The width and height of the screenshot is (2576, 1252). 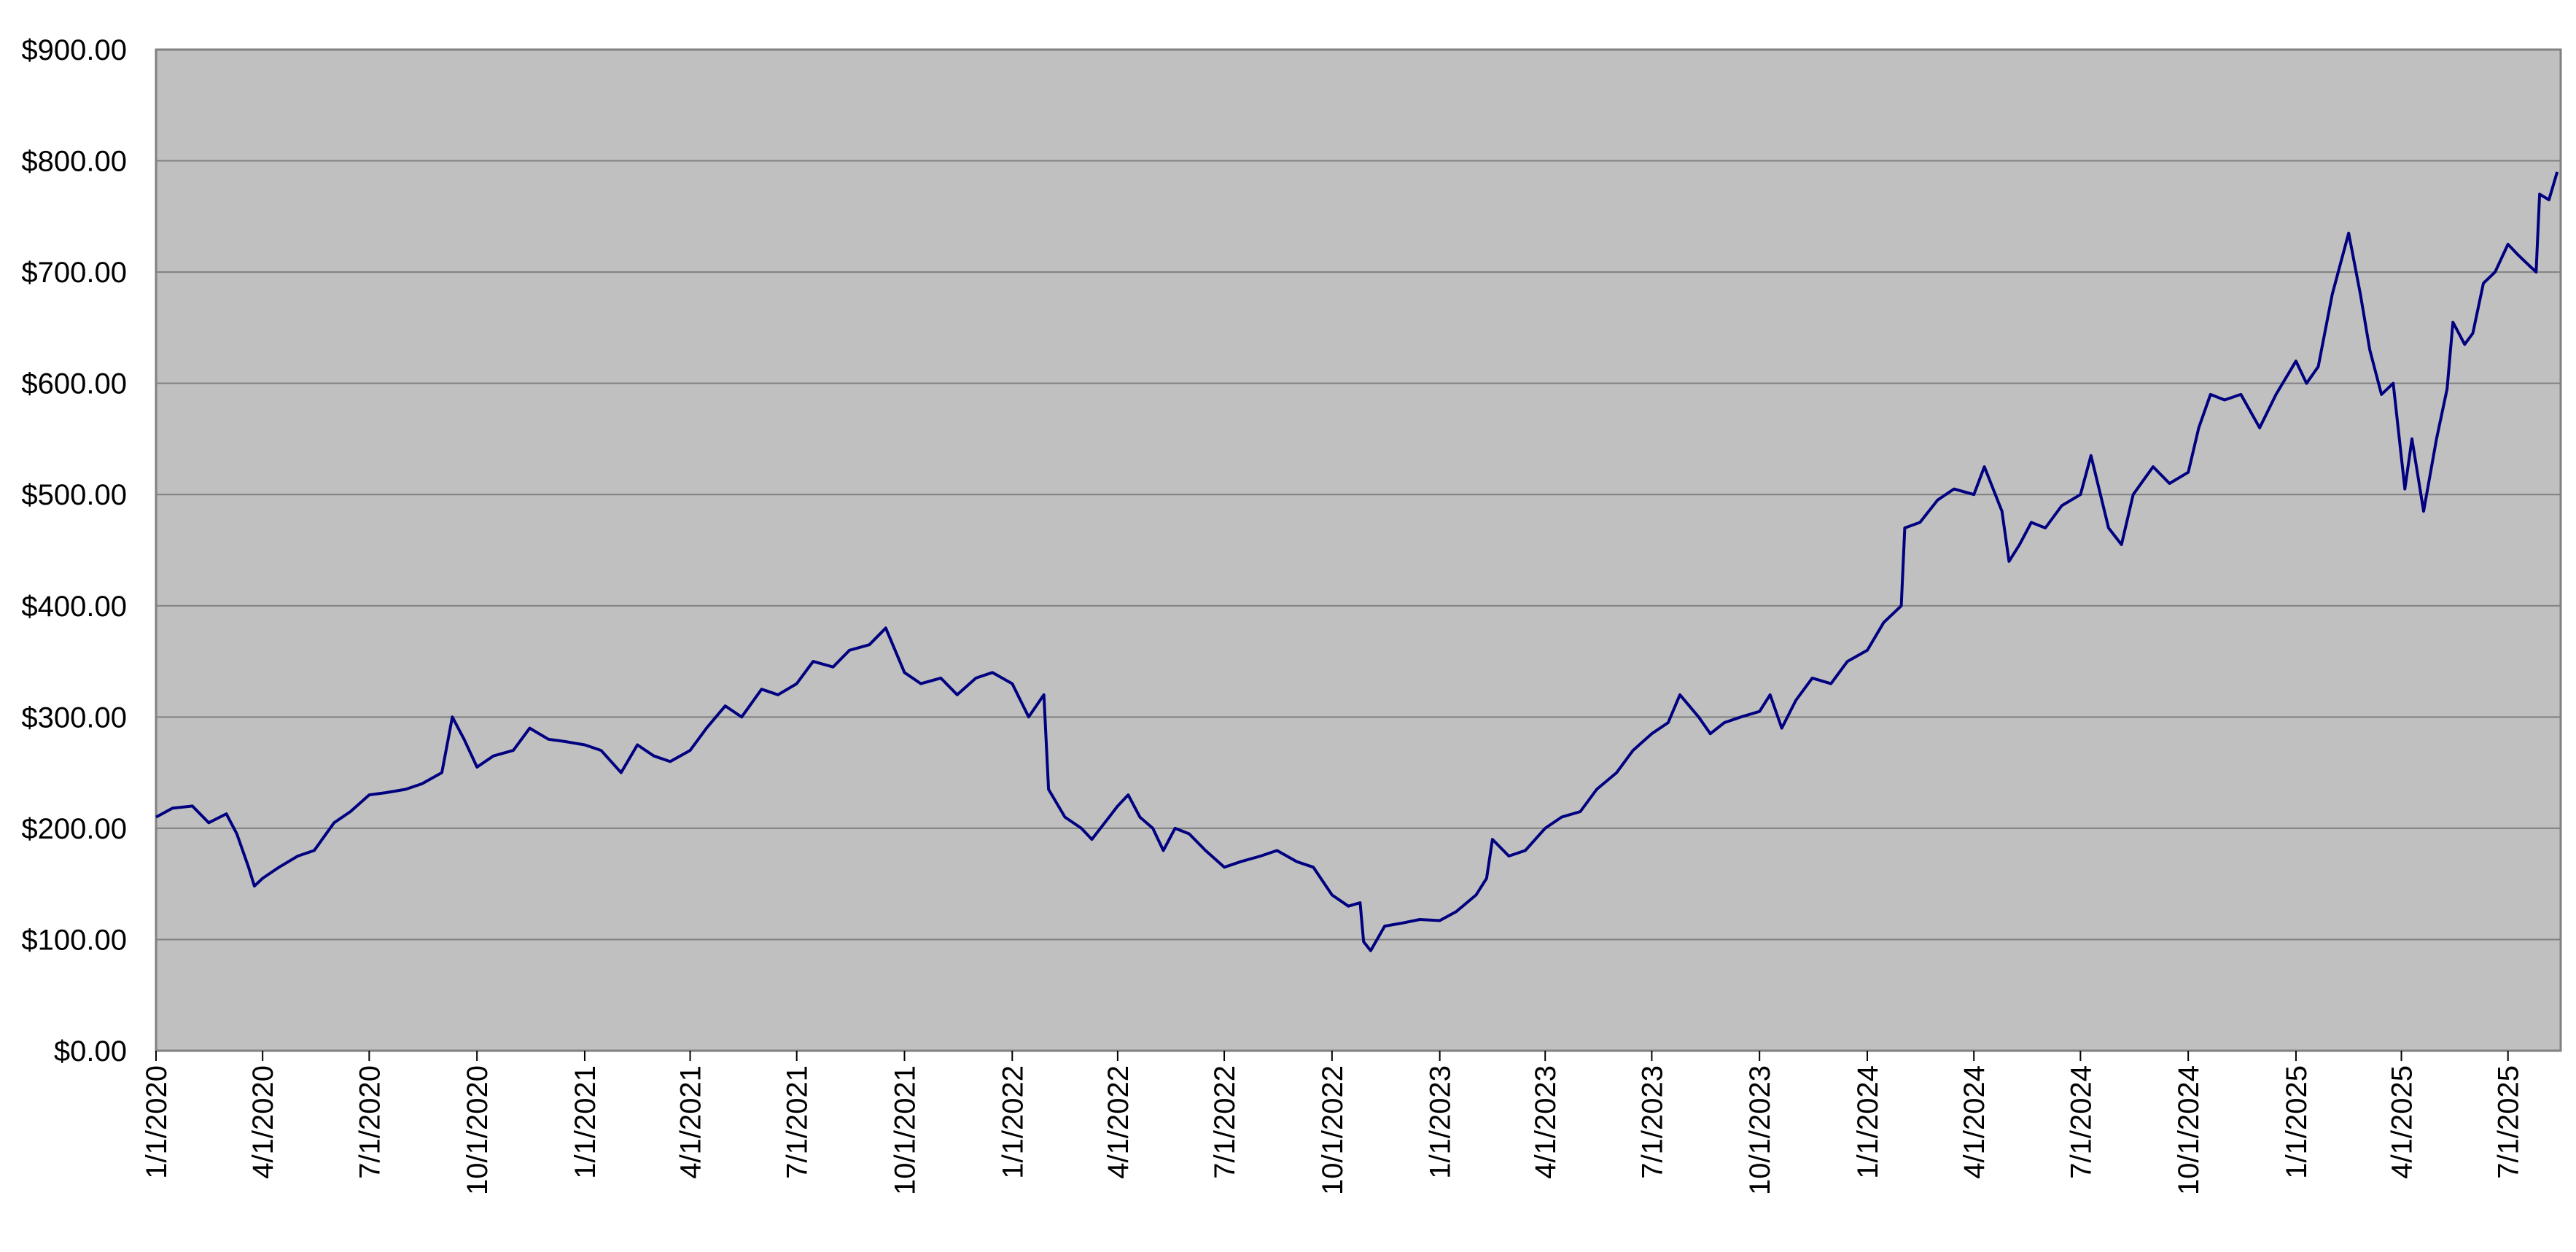 What do you see at coordinates (74, 940) in the screenshot?
I see `y-tick-label: $100.00` at bounding box center [74, 940].